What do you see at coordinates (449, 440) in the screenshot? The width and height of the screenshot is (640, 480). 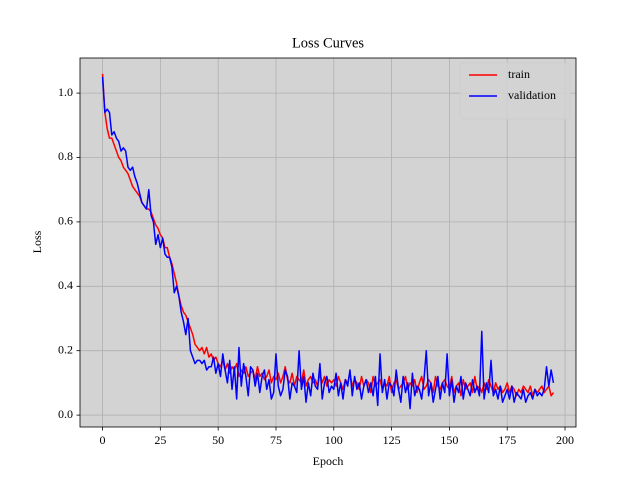 I see `x-tick-label: 150` at bounding box center [449, 440].